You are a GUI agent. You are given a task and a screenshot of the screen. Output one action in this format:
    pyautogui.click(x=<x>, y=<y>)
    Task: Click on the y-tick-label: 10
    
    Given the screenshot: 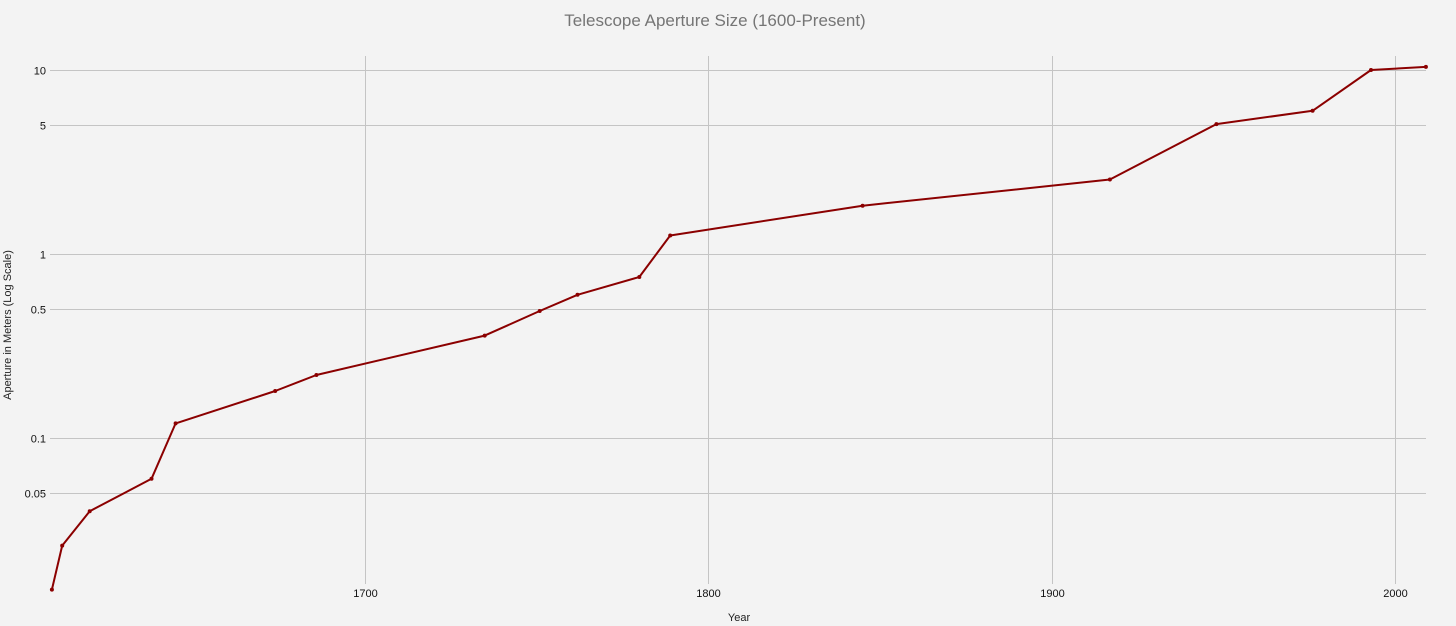 What is the action you would take?
    pyautogui.click(x=40, y=72)
    